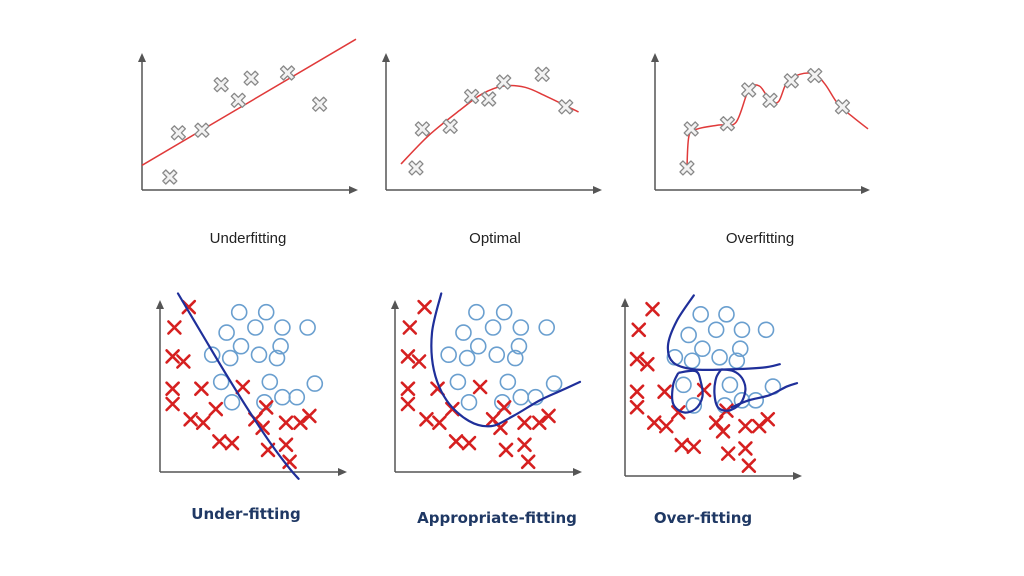  I want to click on decision-boundary, so click(506, 360).